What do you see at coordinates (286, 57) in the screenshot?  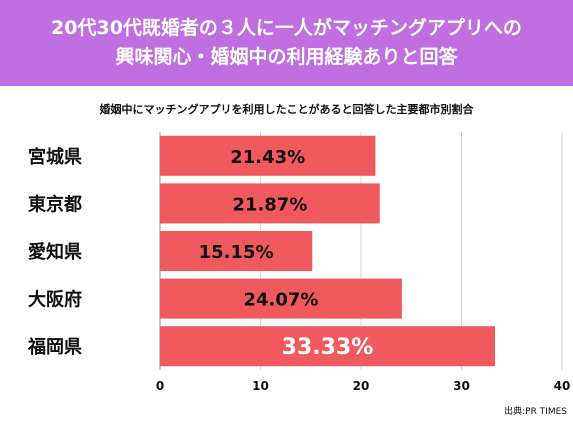 I see `header-title-line2: 興味関心・婚姻中の利用経験ありと回答` at bounding box center [286, 57].